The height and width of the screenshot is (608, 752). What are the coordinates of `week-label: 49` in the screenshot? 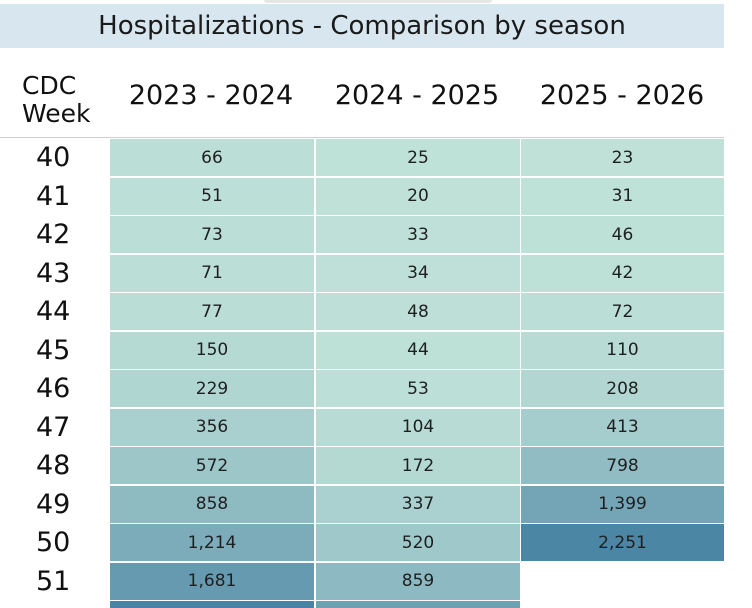 It's located at (53, 504).